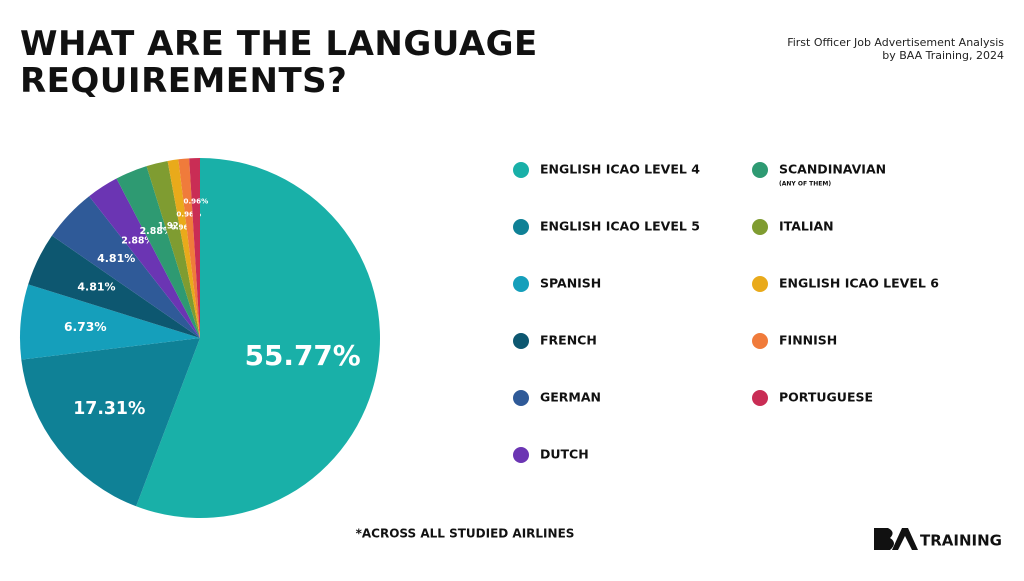 This screenshot has width=1024, height=581. What do you see at coordinates (109, 409) in the screenshot?
I see `data-label: 17.31%` at bounding box center [109, 409].